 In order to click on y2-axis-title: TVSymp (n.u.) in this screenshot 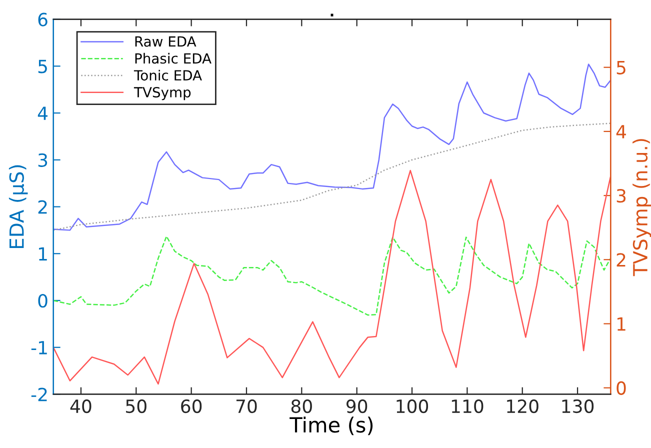, I will do `click(641, 207)`.